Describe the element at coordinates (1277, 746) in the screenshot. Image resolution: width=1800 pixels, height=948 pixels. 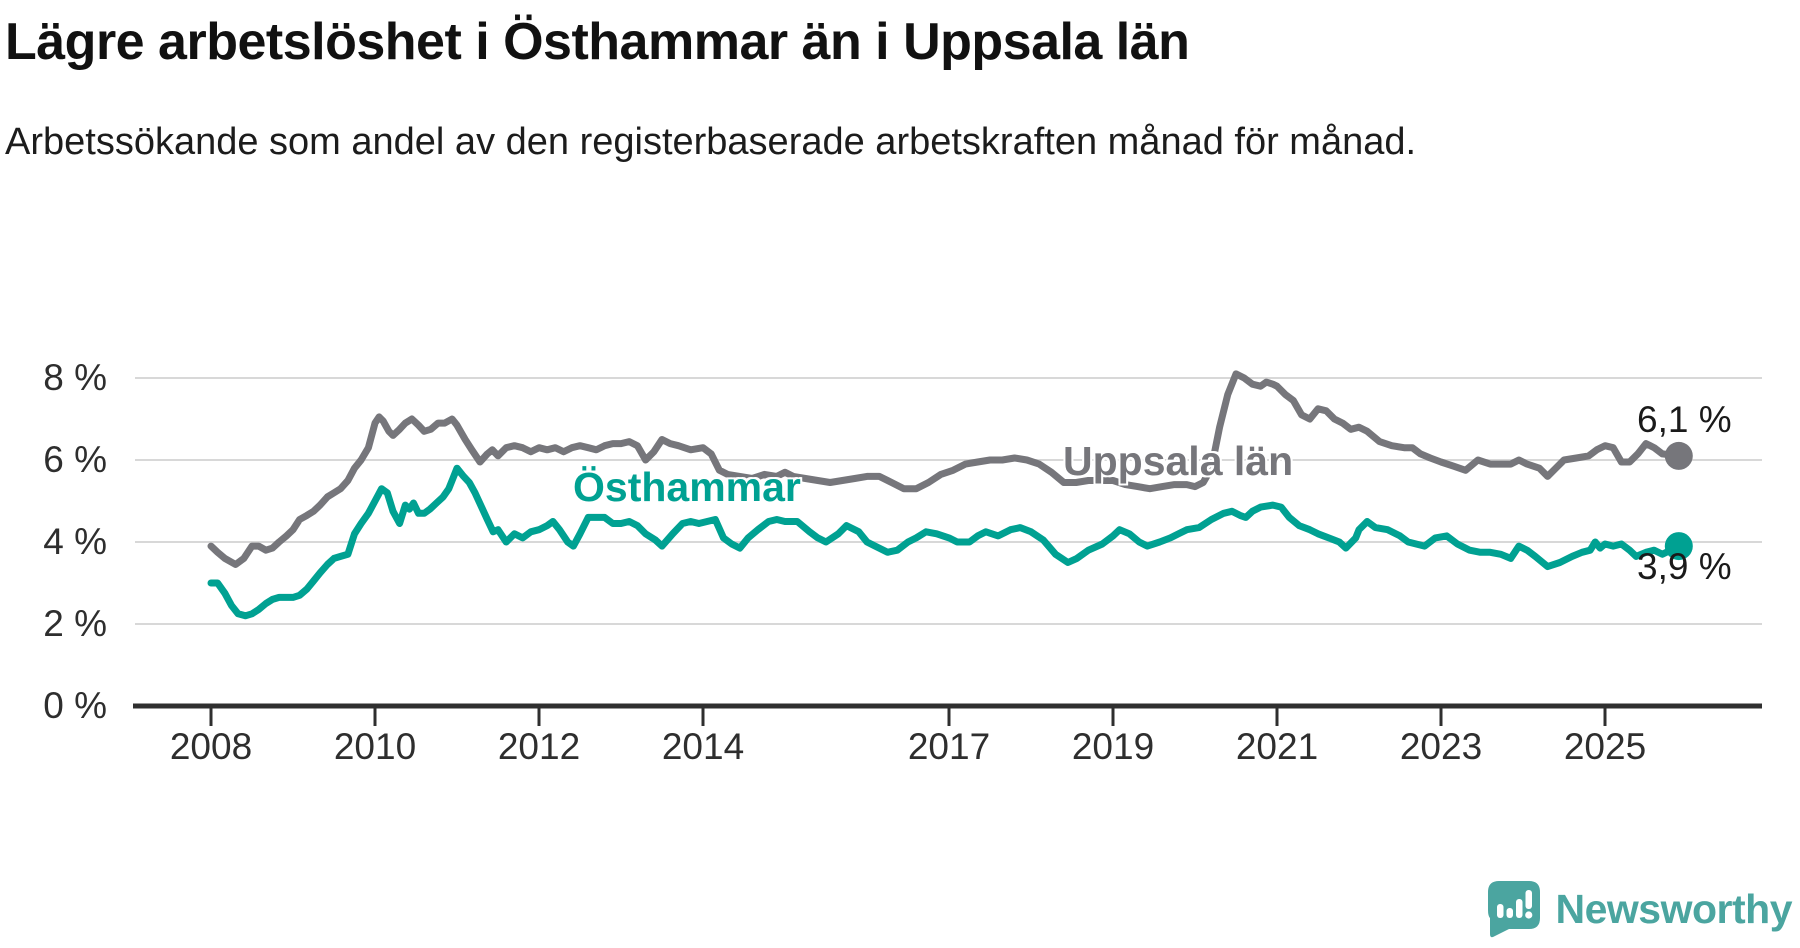
I see `x-tick-label-2021: 2021` at that location.